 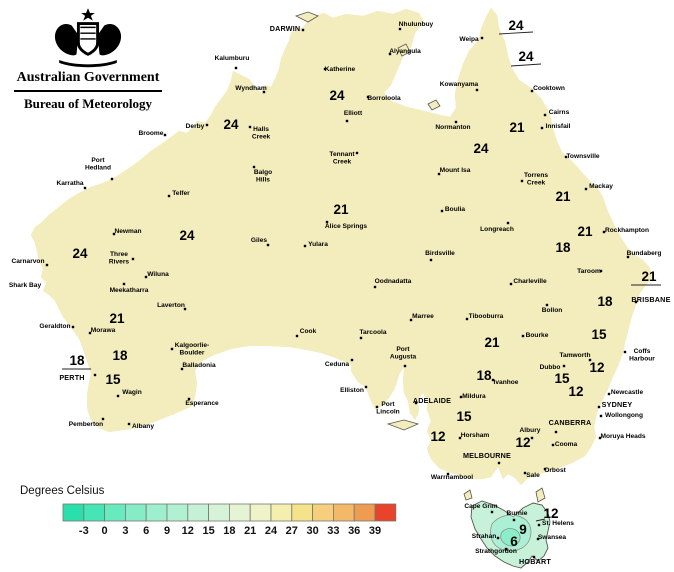 I want to click on place-label: Three Rivers, so click(x=119, y=258).